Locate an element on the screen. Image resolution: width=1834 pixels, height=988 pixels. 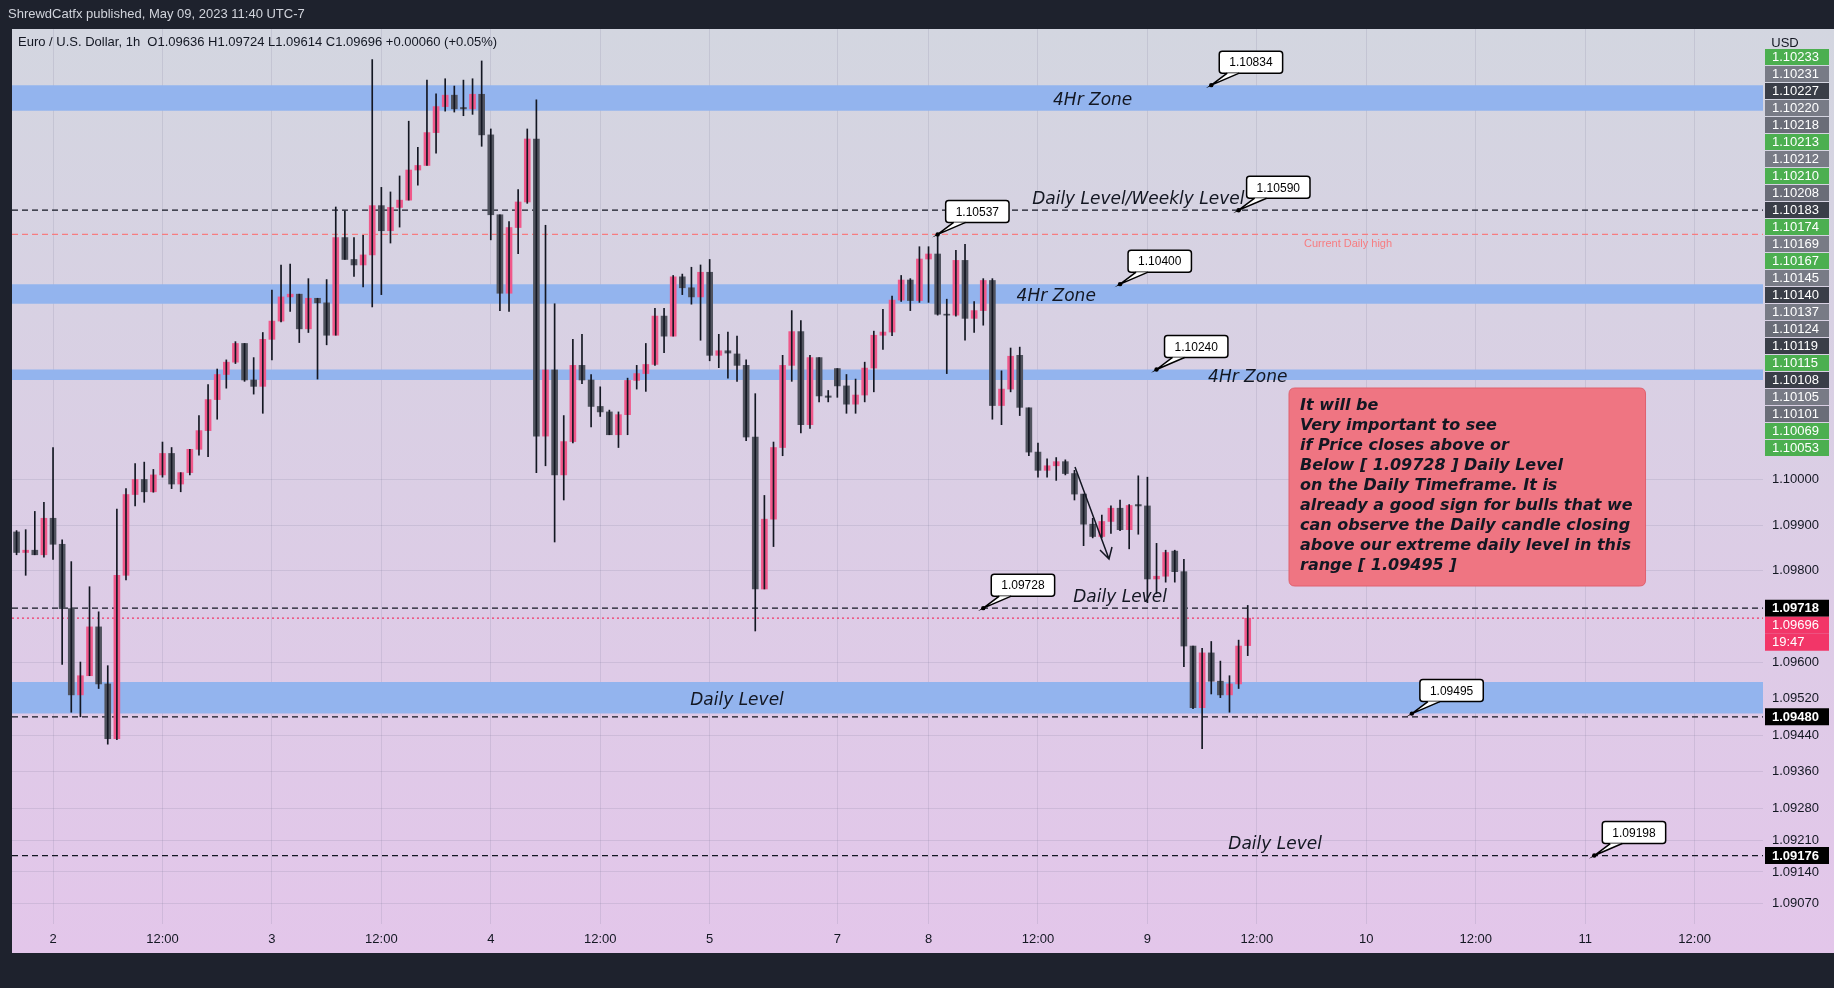
y-tick-label: 1.09900 is located at coordinates (1795, 524).